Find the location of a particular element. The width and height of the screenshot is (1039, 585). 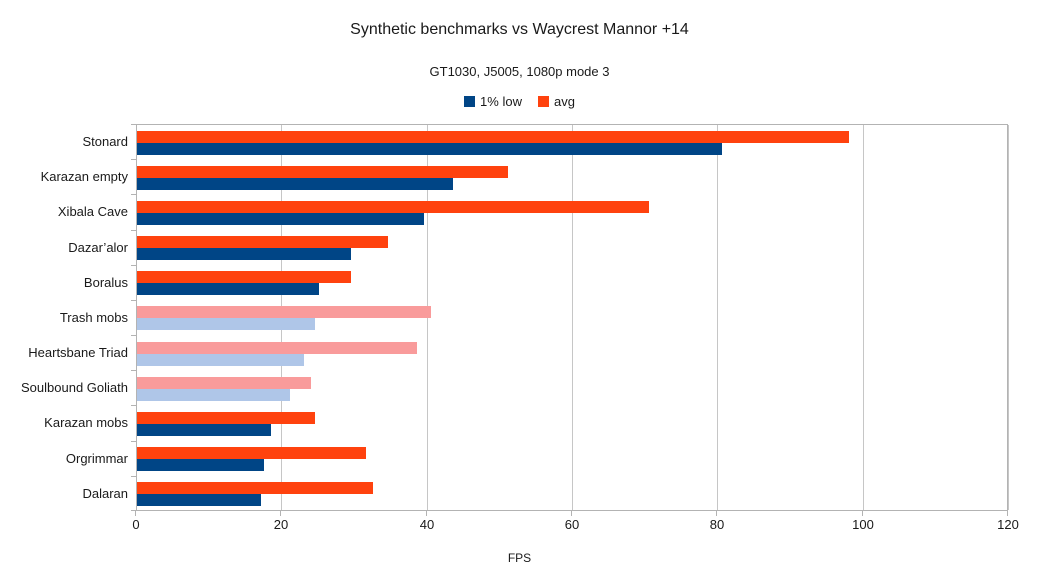

legend: 1% low avg is located at coordinates (519, 101).